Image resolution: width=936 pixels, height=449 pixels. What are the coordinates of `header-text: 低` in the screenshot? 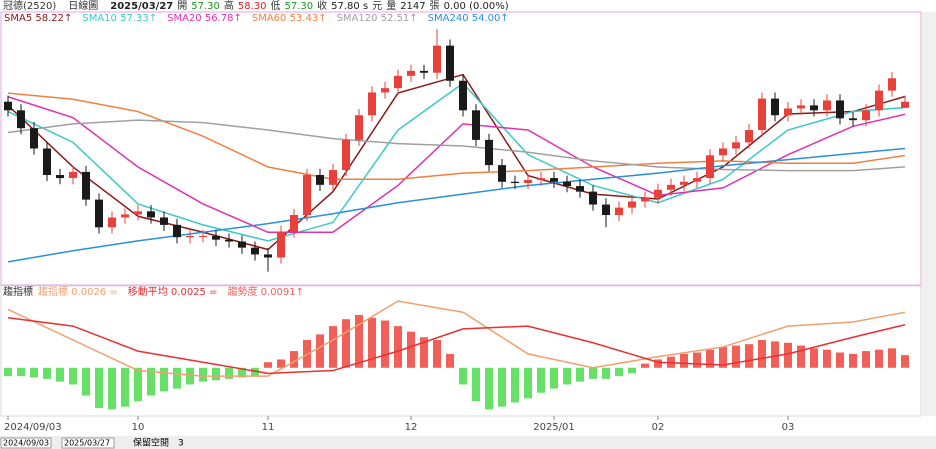 It's located at (276, 6).